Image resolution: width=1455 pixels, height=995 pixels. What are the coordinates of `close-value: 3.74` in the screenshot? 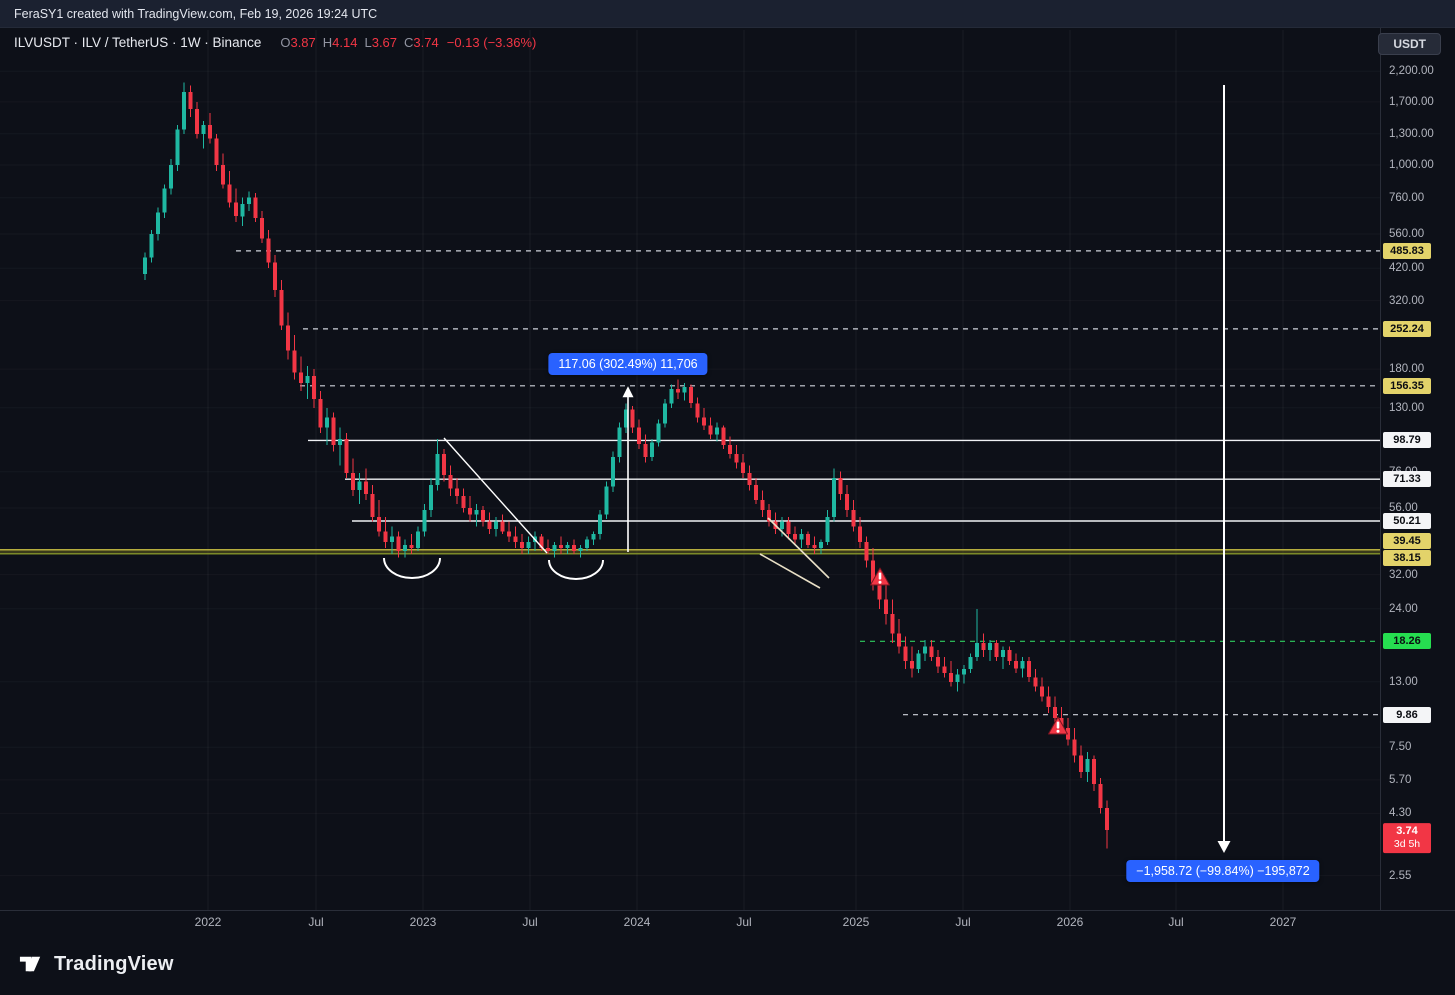 It's located at (426, 42).